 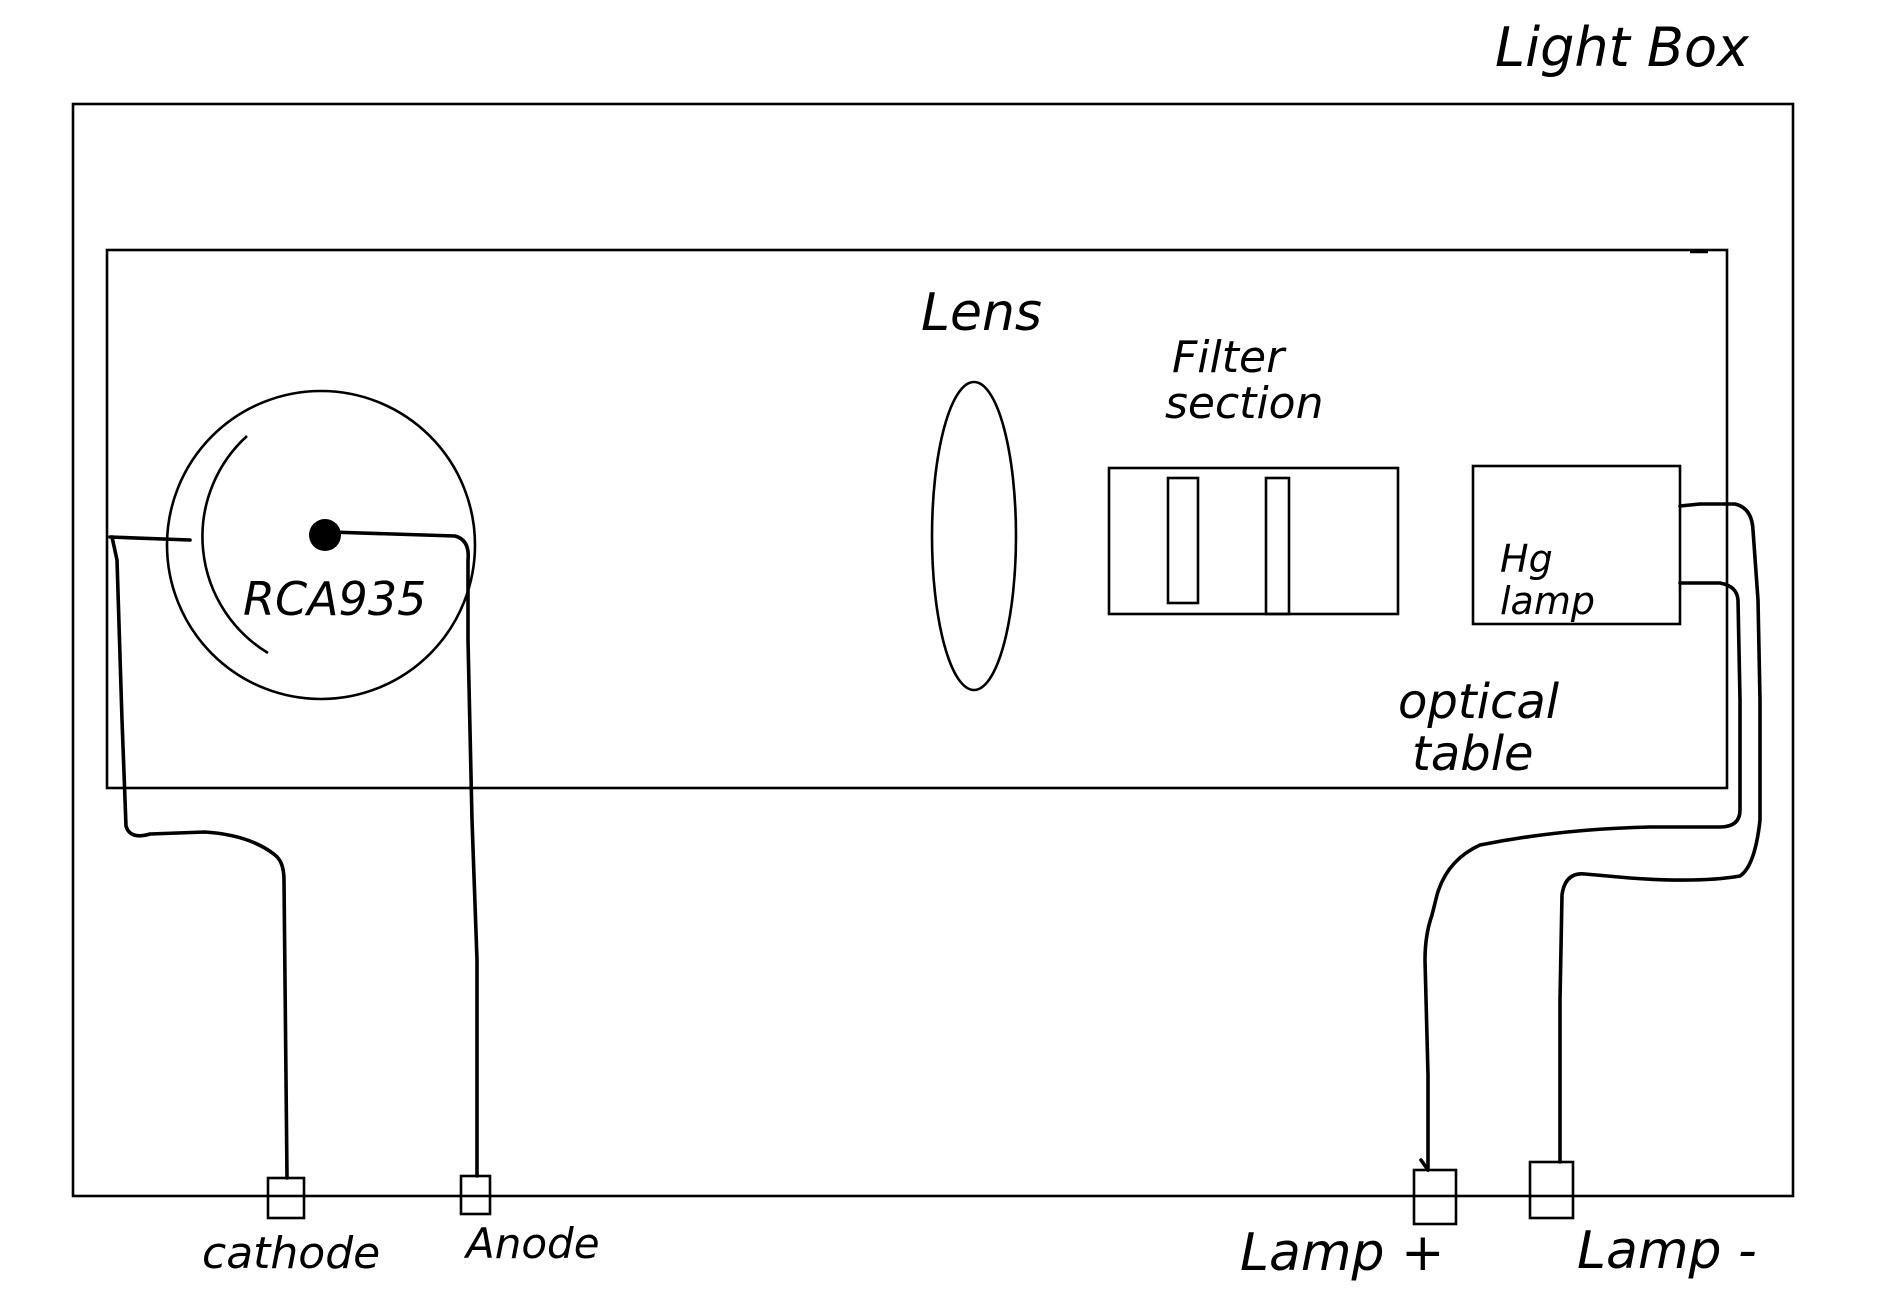 I want to click on lamp-plus-label: Lamp +, so click(x=1342, y=1253).